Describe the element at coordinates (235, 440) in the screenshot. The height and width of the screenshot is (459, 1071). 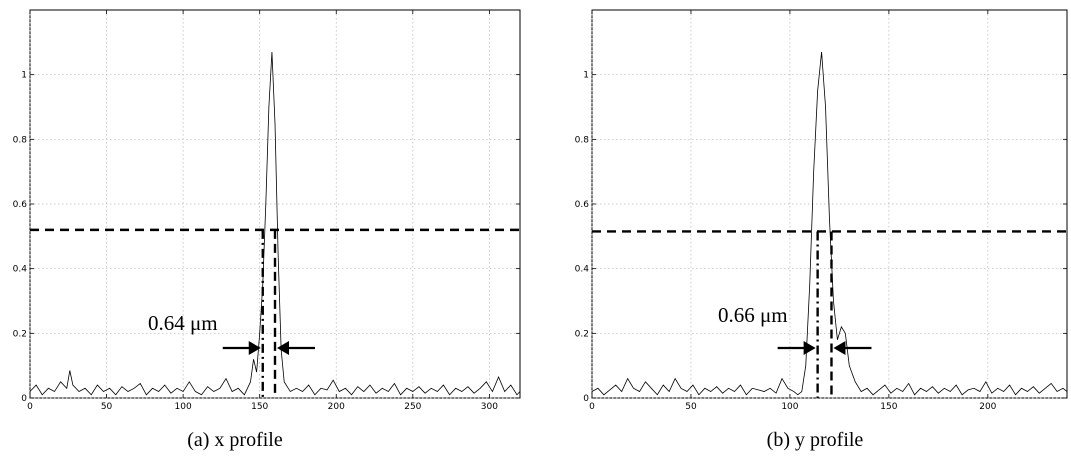
I see `caption-a: (a) x profile` at that location.